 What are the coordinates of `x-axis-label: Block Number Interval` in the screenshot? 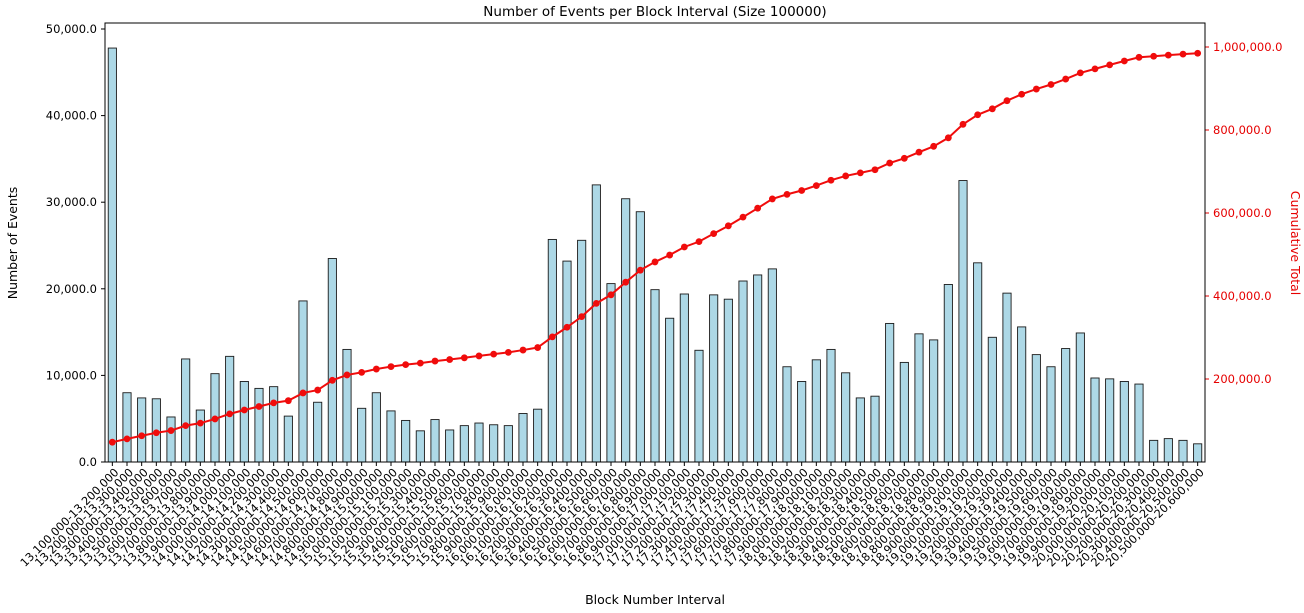 It's located at (655, 599).